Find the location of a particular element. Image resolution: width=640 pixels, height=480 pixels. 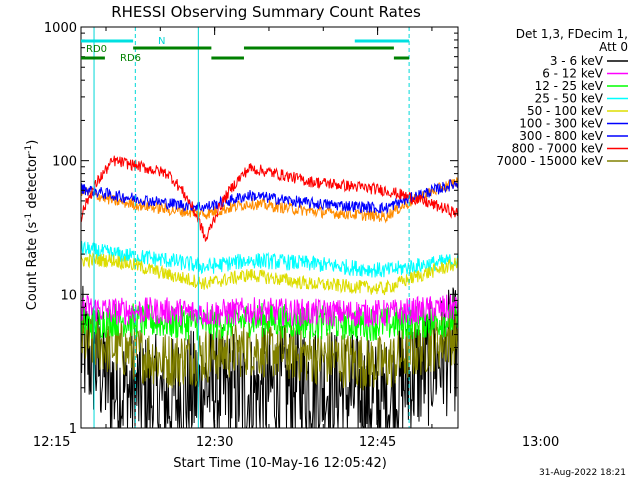

series-line-orange is located at coordinates (269, 200).